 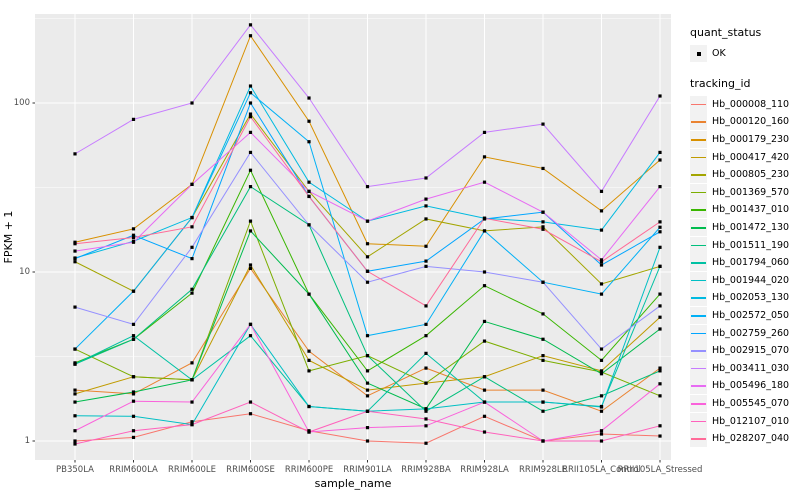 What do you see at coordinates (751, 403) in the screenshot?
I see `legend-item-label: Hb_005545_070` at bounding box center [751, 403].